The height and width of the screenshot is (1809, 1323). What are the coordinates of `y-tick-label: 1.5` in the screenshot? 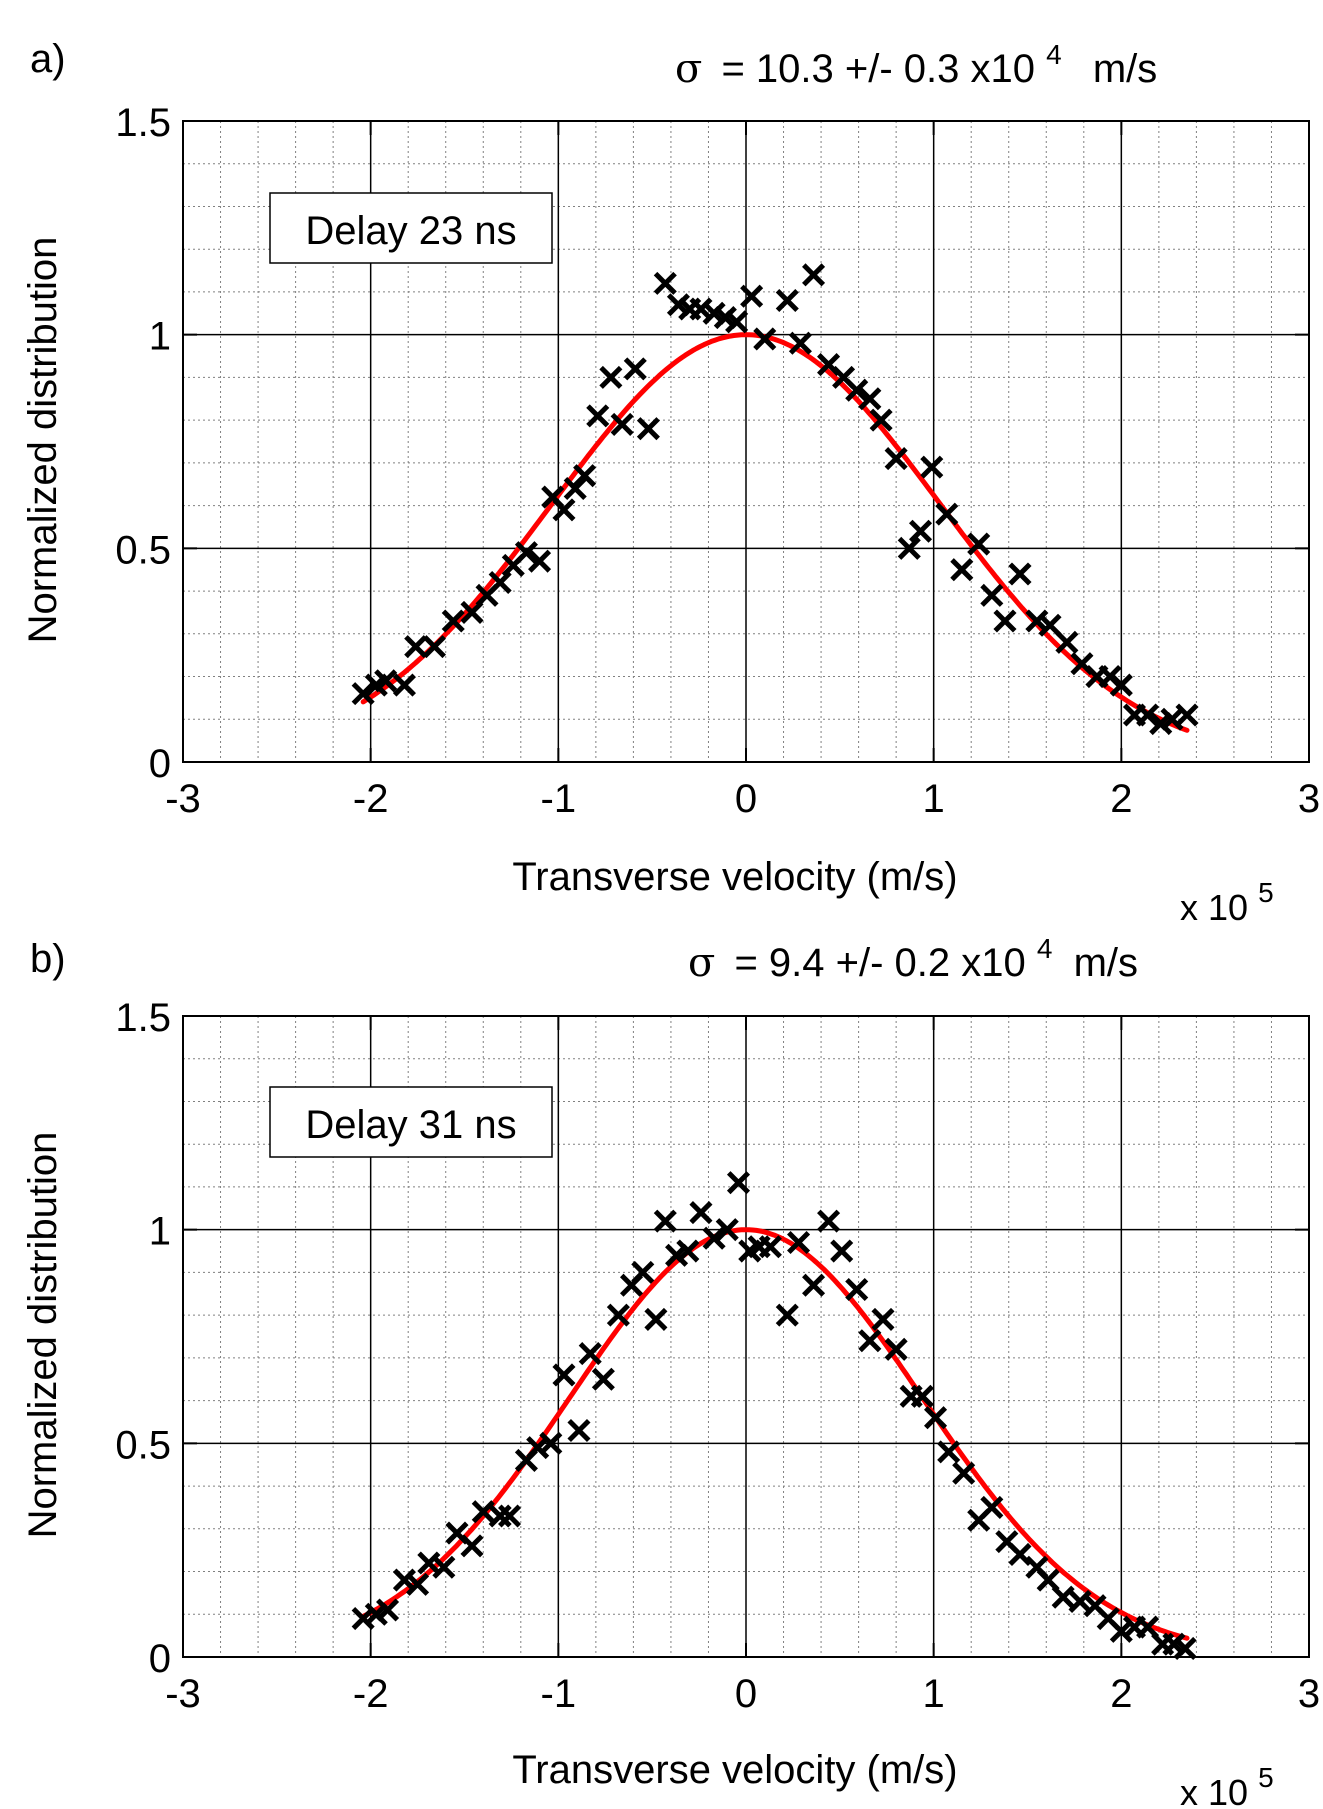 It's located at (143, 1018).